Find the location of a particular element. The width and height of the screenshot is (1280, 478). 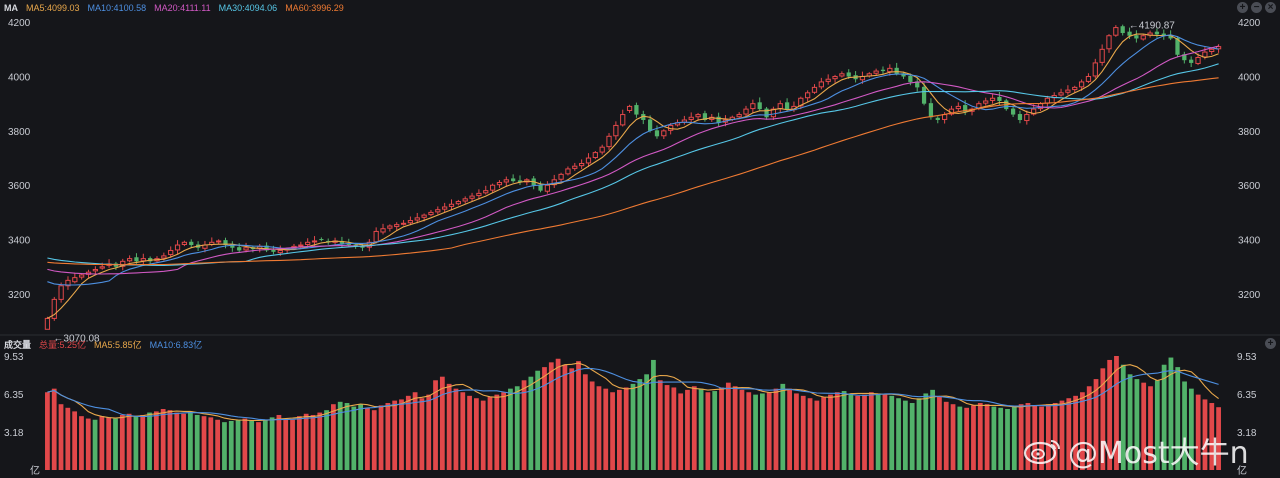

price-ytick-right-0: 4200 is located at coordinates (1249, 23).